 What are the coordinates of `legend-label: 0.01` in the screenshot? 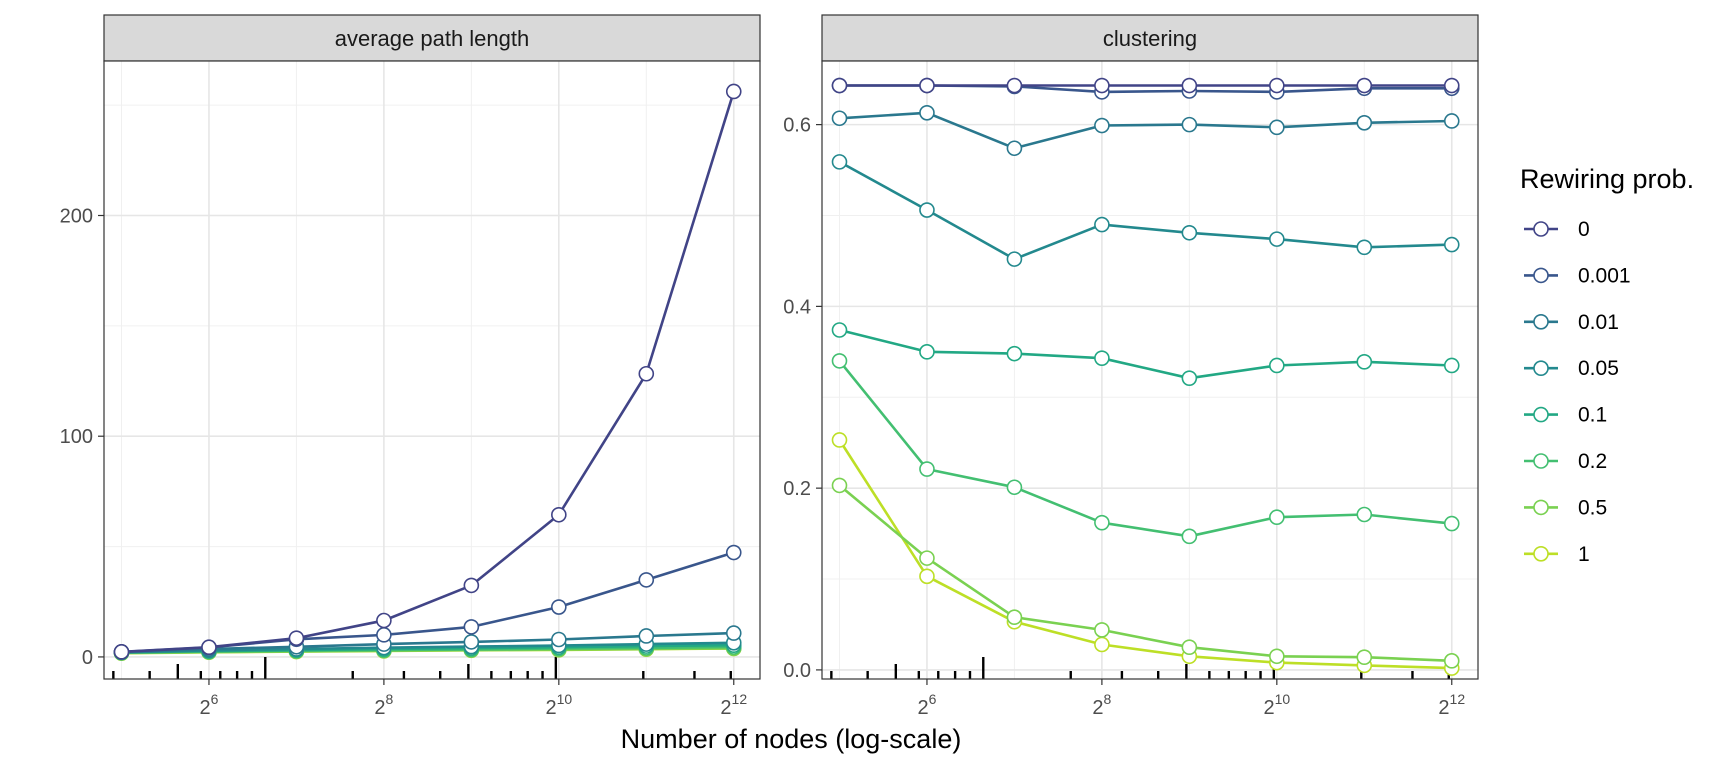 It's located at (1598, 322).